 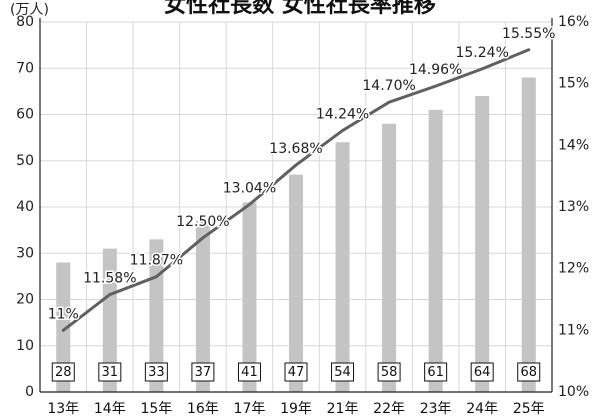 I want to click on rate-value-label: 13.68%, so click(x=295, y=149).